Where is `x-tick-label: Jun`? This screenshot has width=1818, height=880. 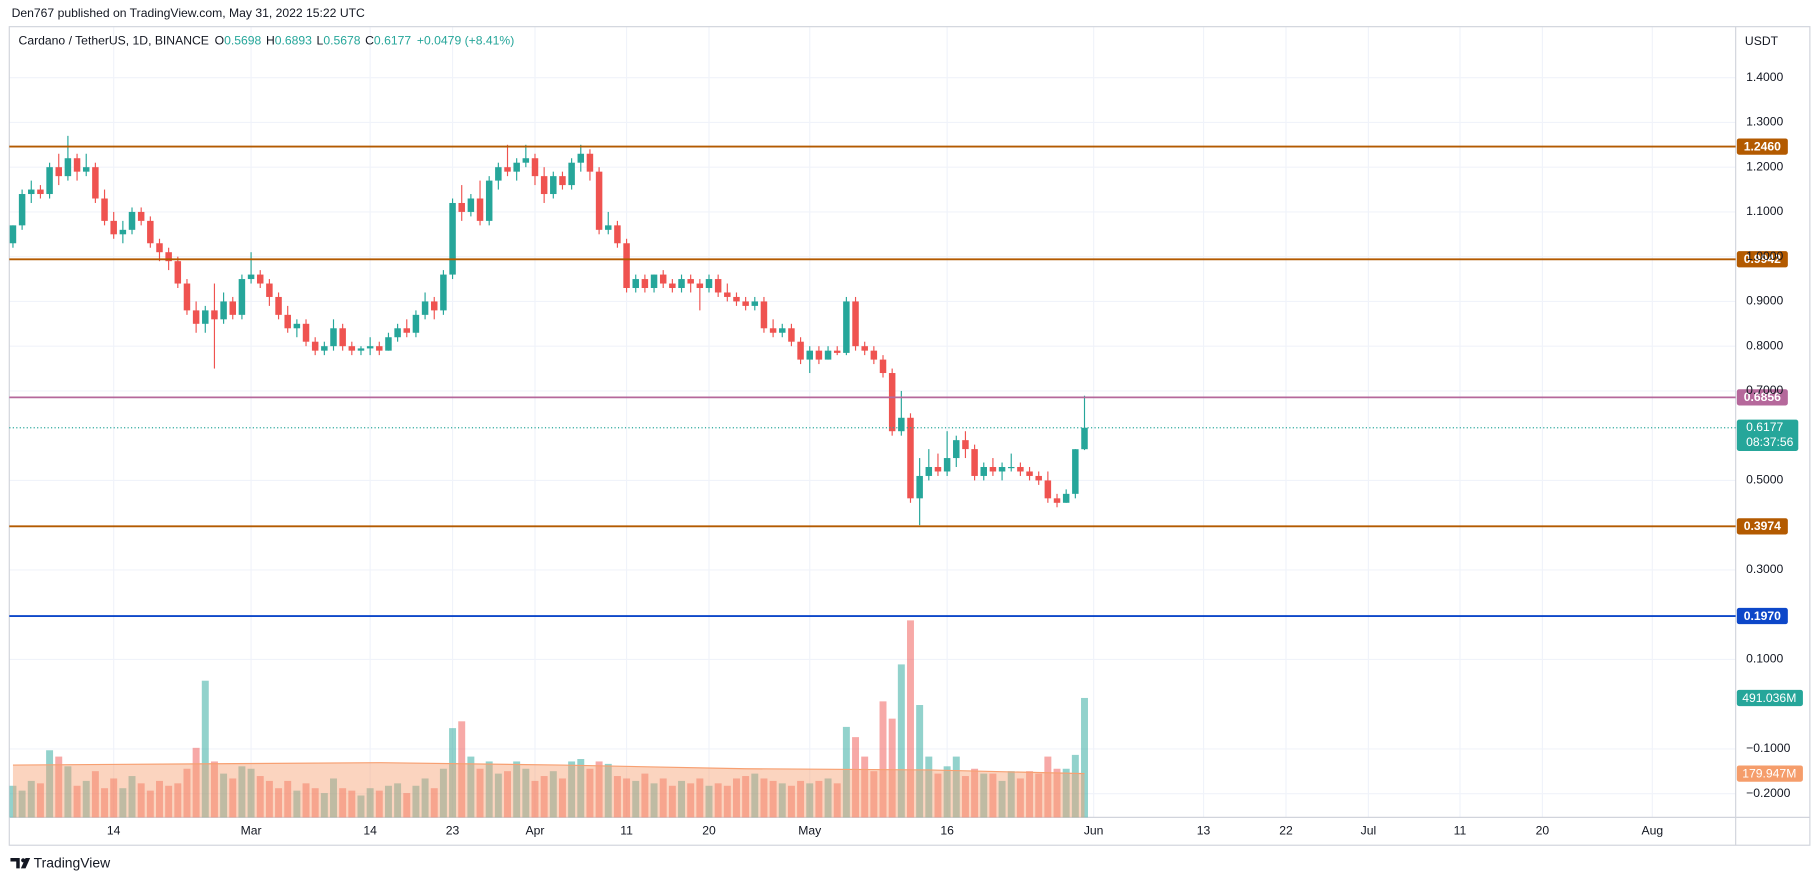 x-tick-label: Jun is located at coordinates (1094, 831).